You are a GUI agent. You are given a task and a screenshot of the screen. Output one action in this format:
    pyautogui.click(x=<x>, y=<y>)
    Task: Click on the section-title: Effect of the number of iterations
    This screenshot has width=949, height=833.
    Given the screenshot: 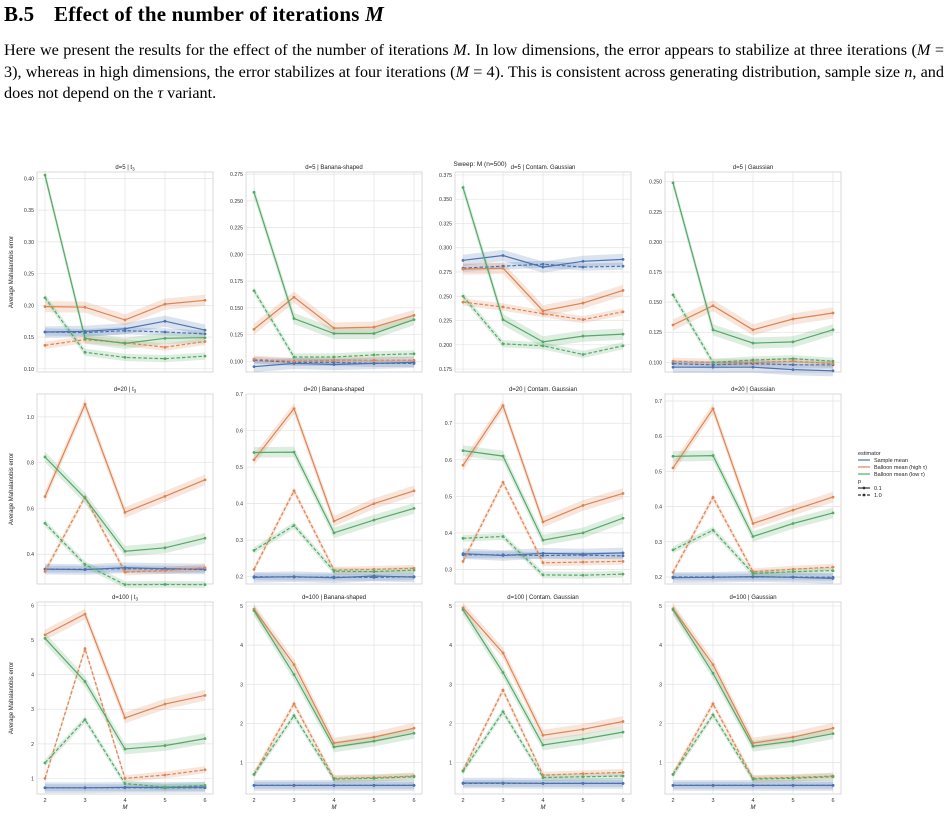 What is the action you would take?
    pyautogui.click(x=207, y=14)
    